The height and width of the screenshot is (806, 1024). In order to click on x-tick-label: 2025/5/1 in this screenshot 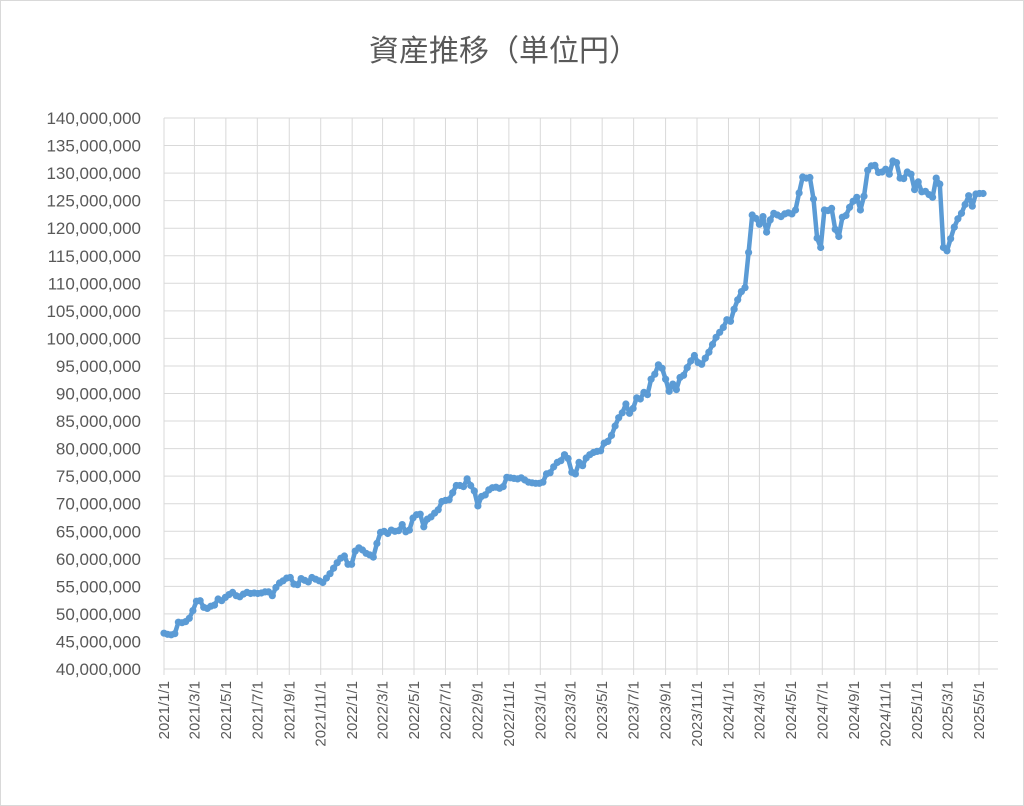, I will do `click(979, 710)`.